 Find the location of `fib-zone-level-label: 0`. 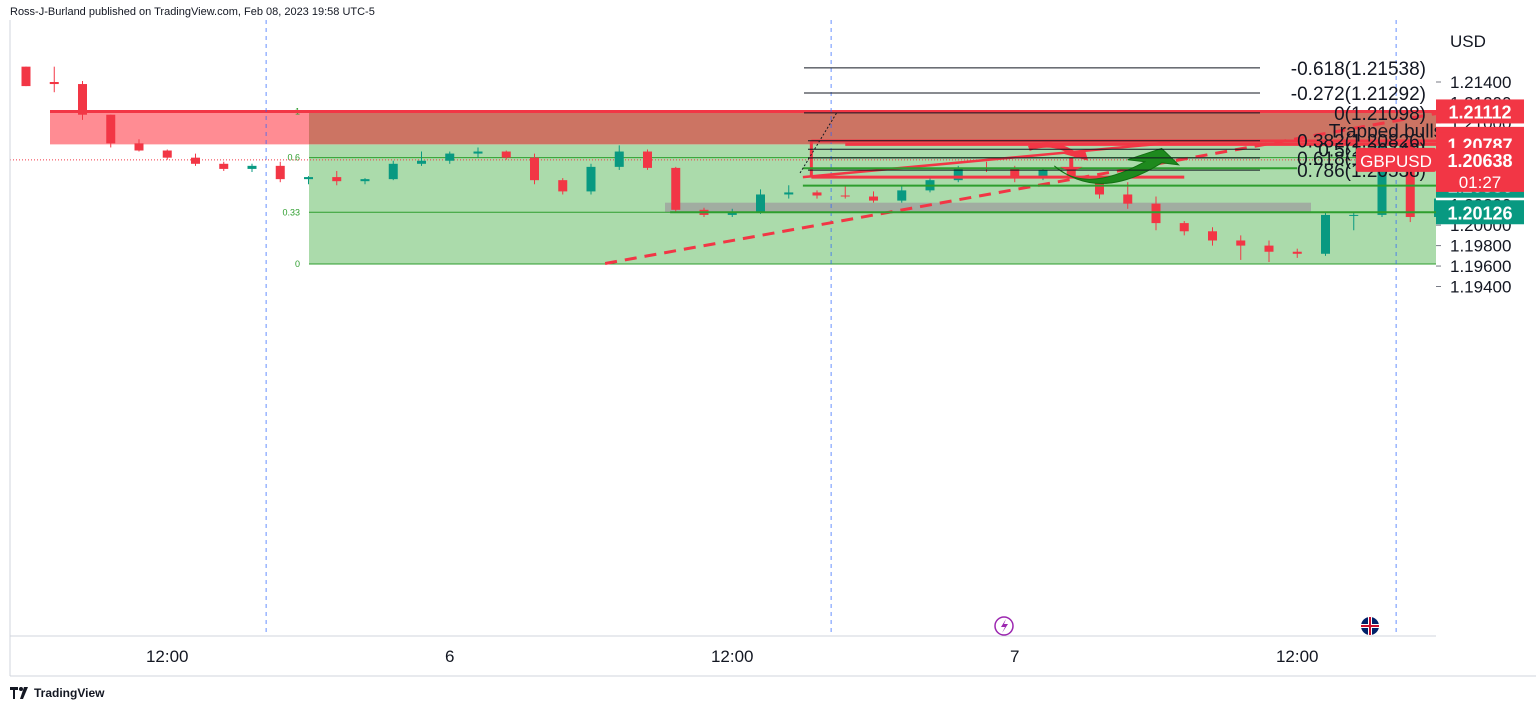

fib-zone-level-label: 0 is located at coordinates (297, 264).